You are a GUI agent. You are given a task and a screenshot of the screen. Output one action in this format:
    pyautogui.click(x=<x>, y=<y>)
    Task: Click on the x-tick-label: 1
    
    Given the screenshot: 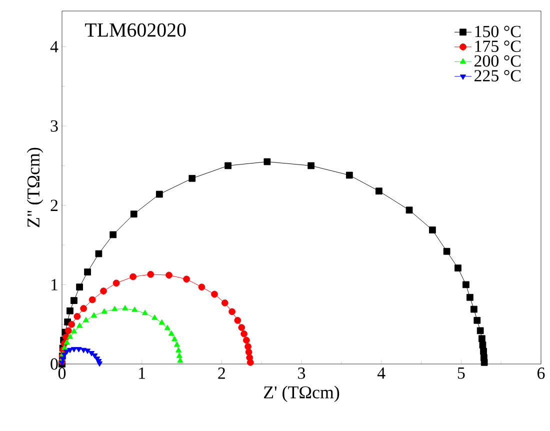 What is the action you would take?
    pyautogui.click(x=142, y=373)
    